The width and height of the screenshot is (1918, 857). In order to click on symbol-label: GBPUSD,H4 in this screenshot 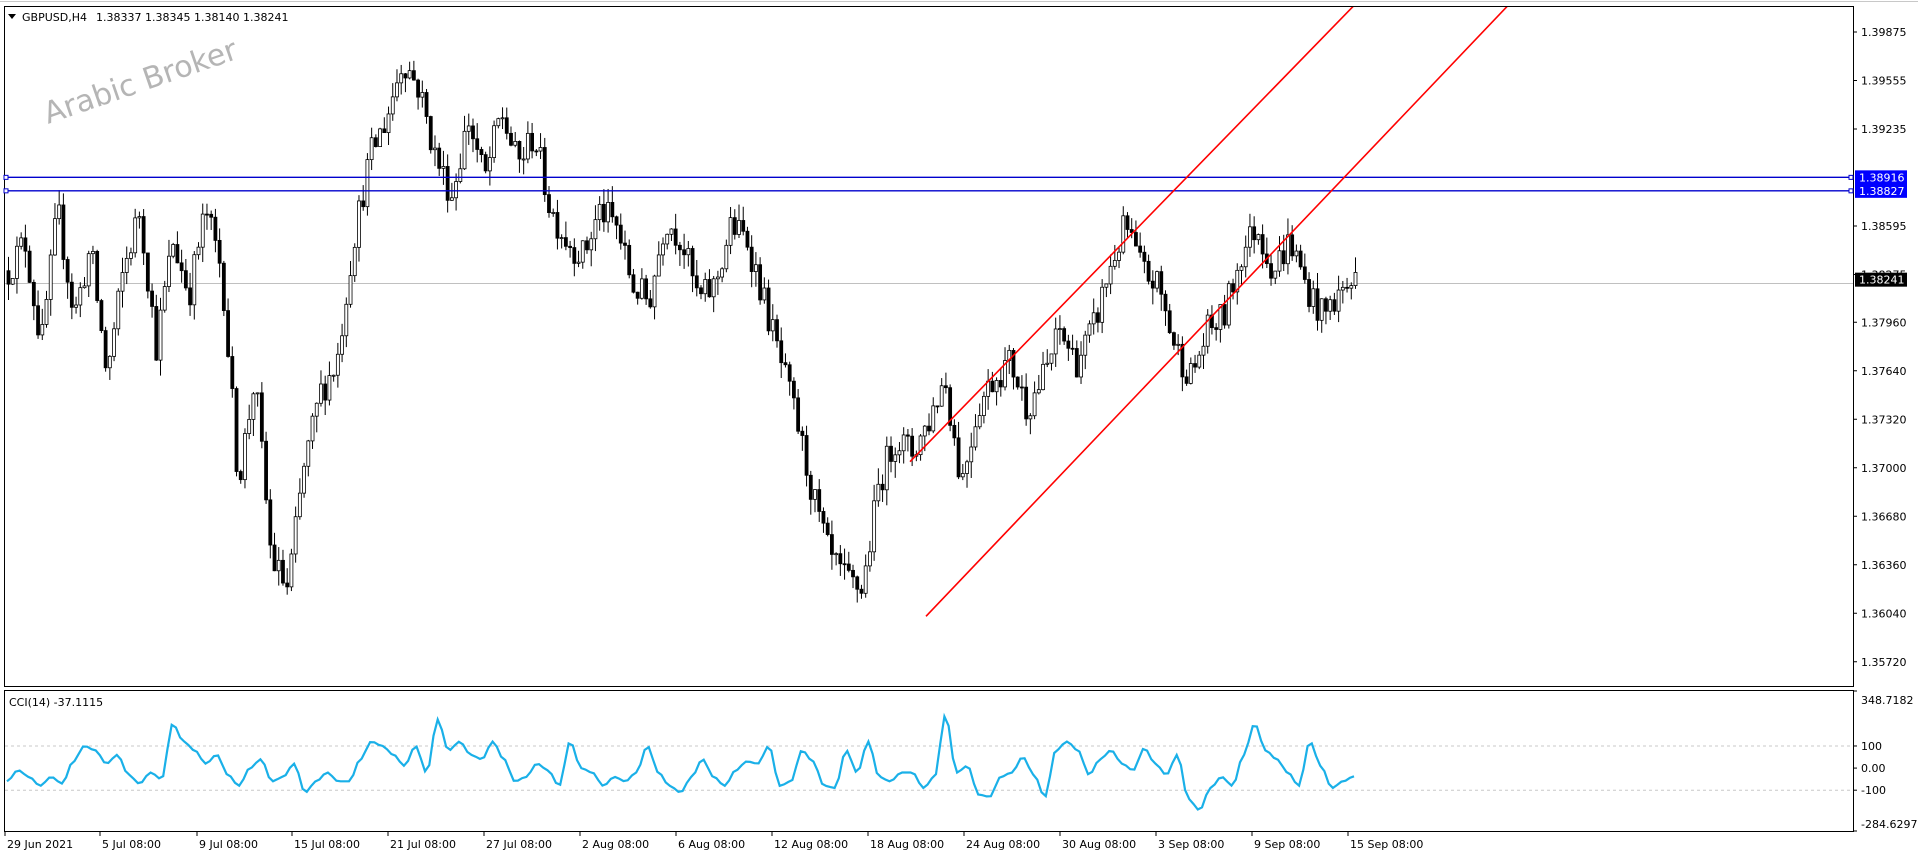, I will do `click(54, 17)`.